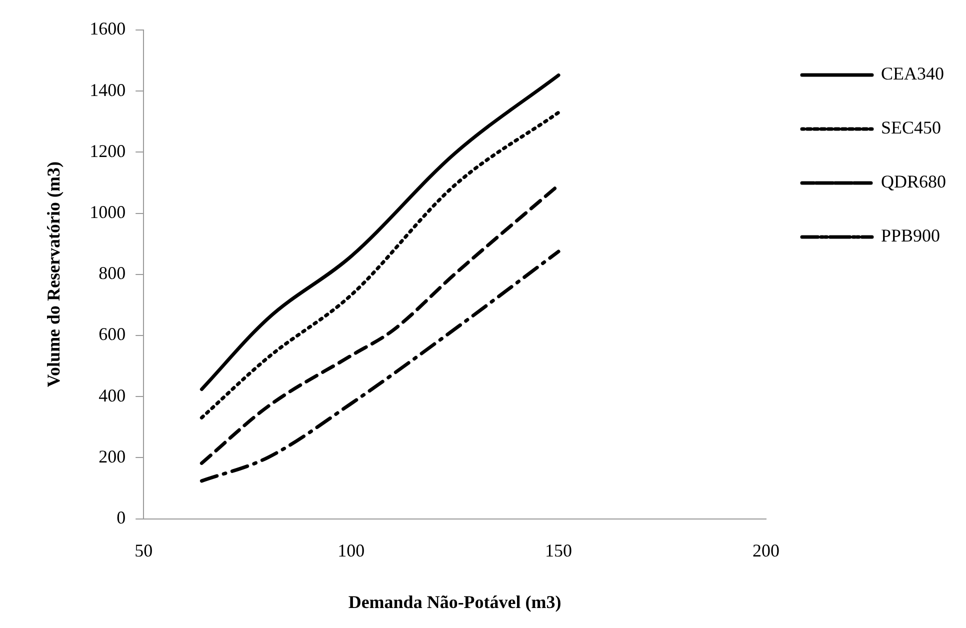 Image resolution: width=966 pixels, height=628 pixels. I want to click on y-tick-label: 1200, so click(108, 150).